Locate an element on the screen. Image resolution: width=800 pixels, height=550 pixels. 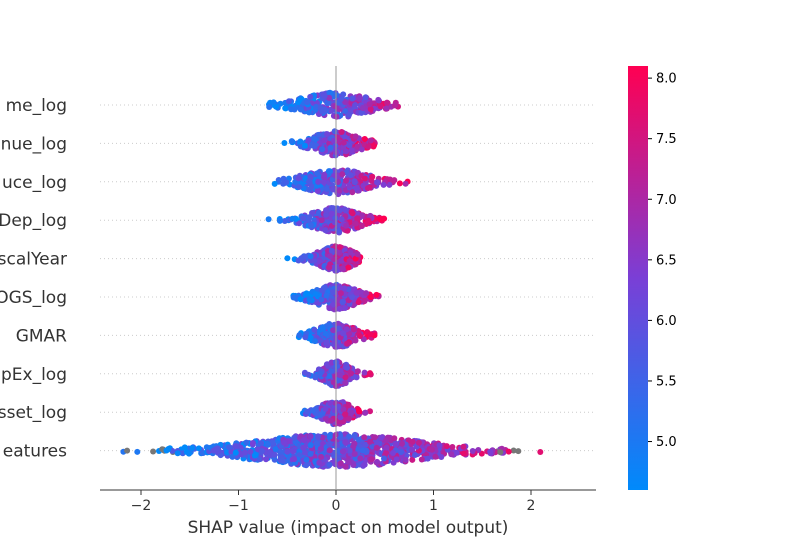
feature-label: me_log is located at coordinates (36, 106).